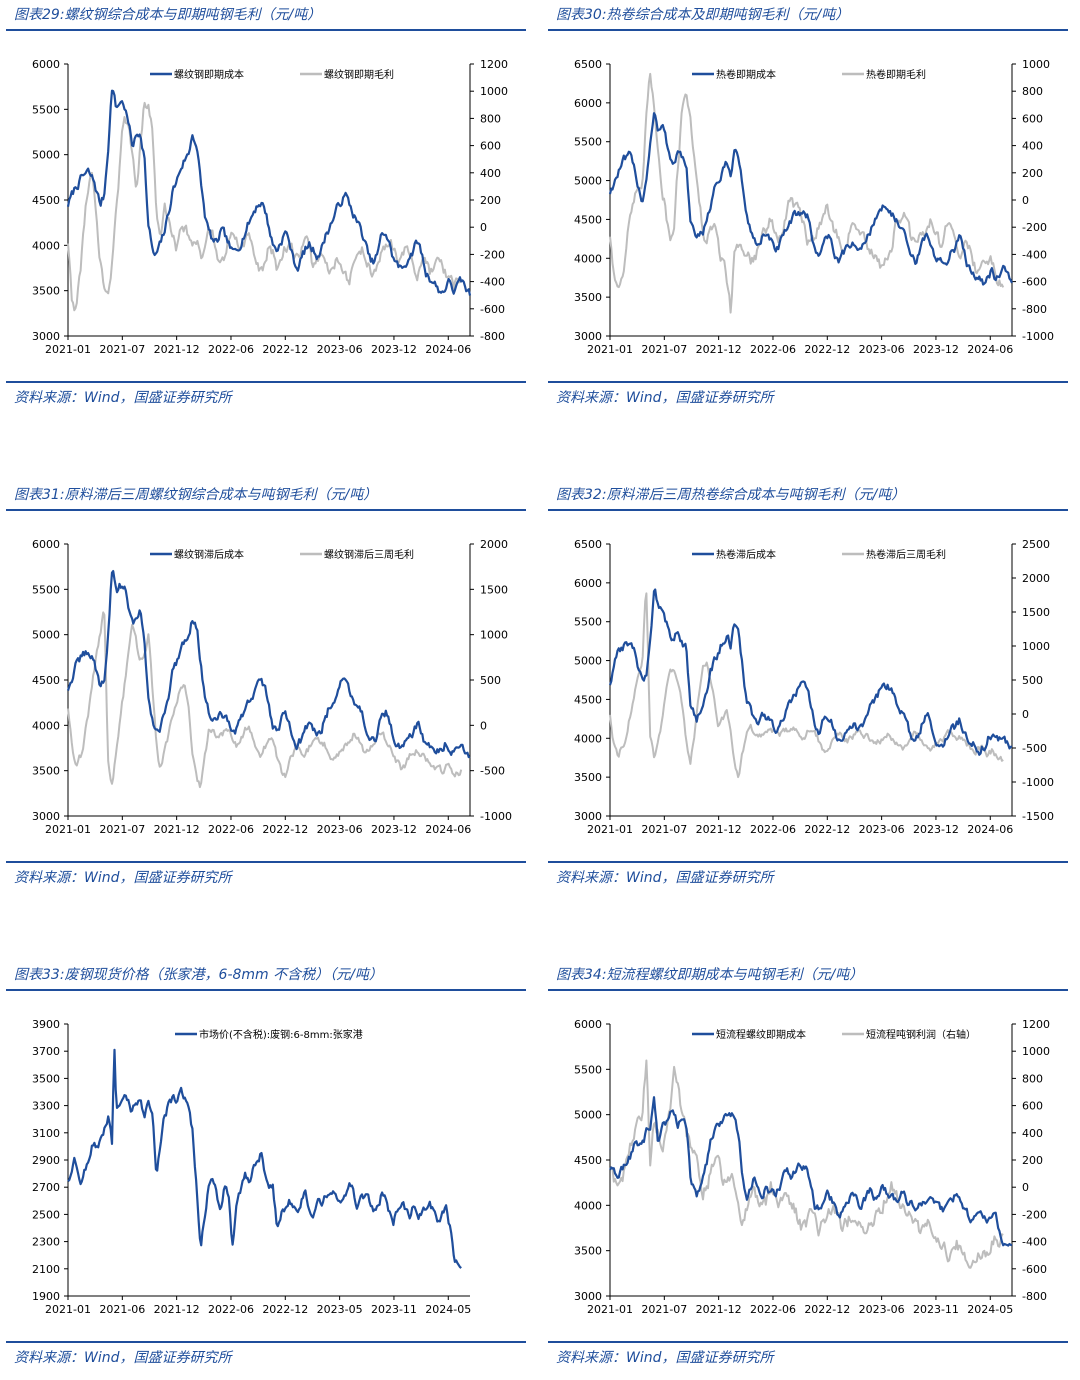 The image size is (1080, 1380). I want to click on y2-tick-label: 2500, so click(1036, 544).